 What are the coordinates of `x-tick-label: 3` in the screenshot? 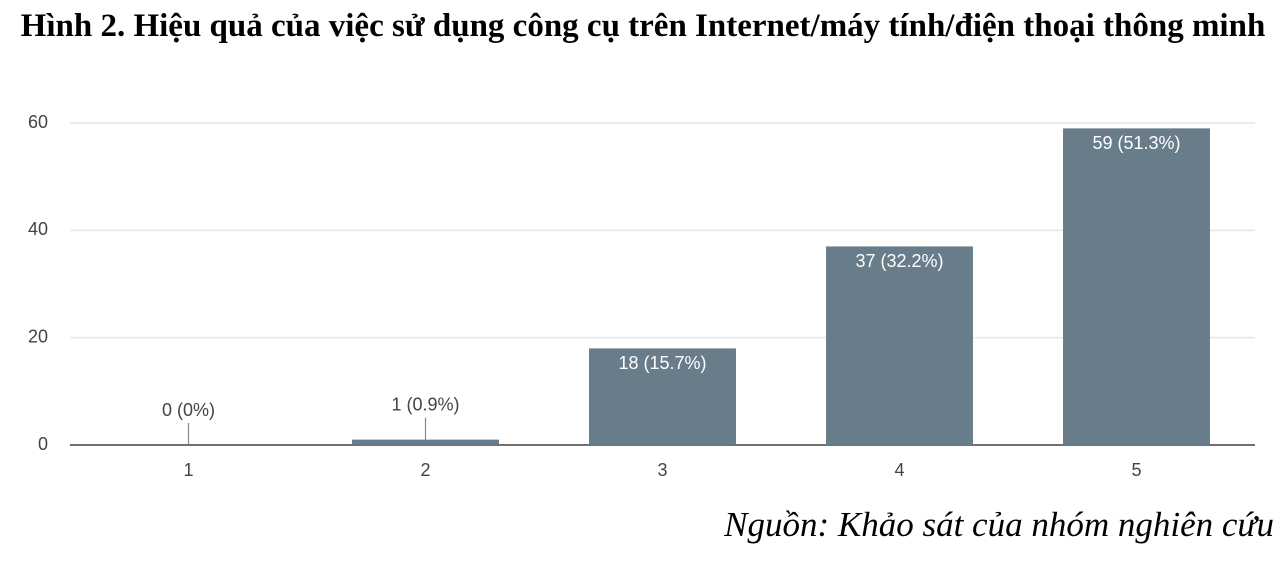 It's located at (662, 470).